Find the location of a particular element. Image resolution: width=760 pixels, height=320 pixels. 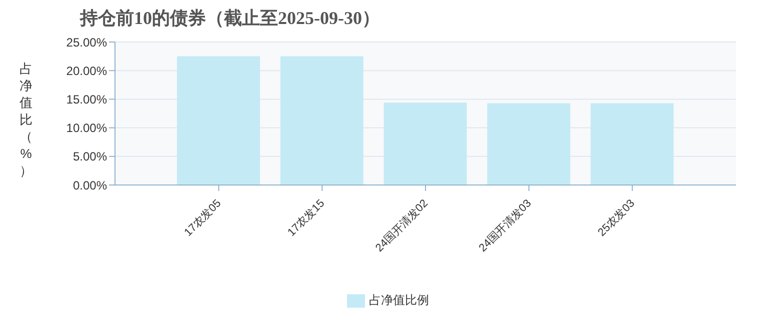

legend-label: 占净值比例 is located at coordinates (399, 300).